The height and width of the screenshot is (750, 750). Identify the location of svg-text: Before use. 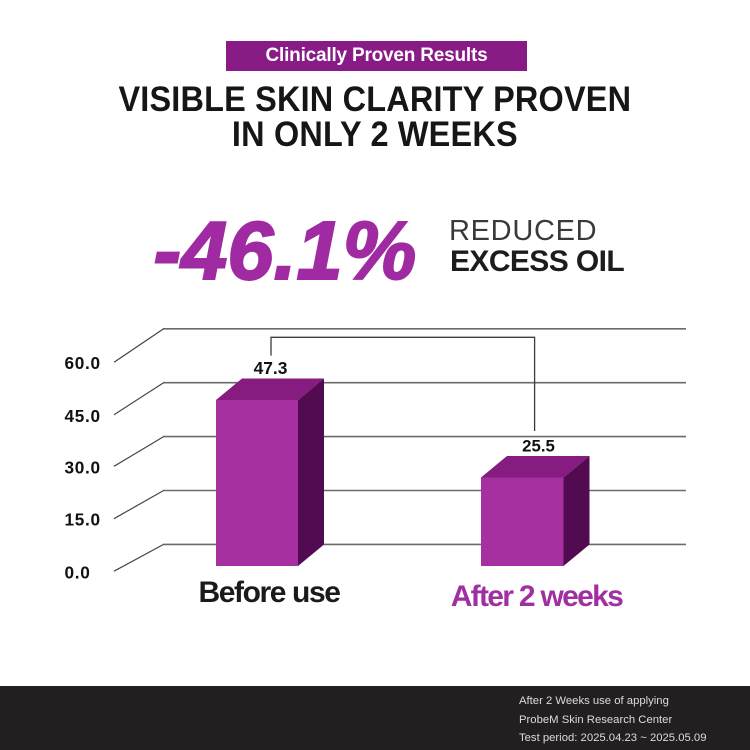
(269, 592).